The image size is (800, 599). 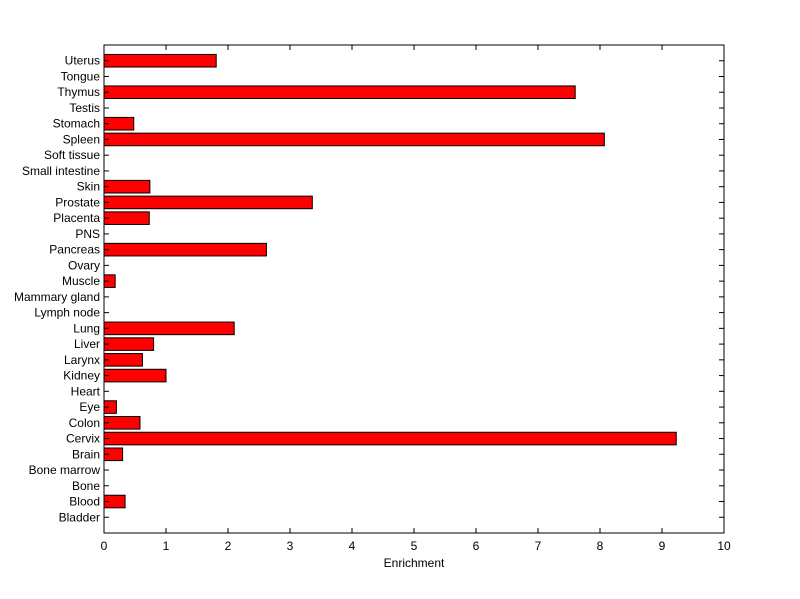 I want to click on y-tick-label: Kidney, so click(x=81, y=376).